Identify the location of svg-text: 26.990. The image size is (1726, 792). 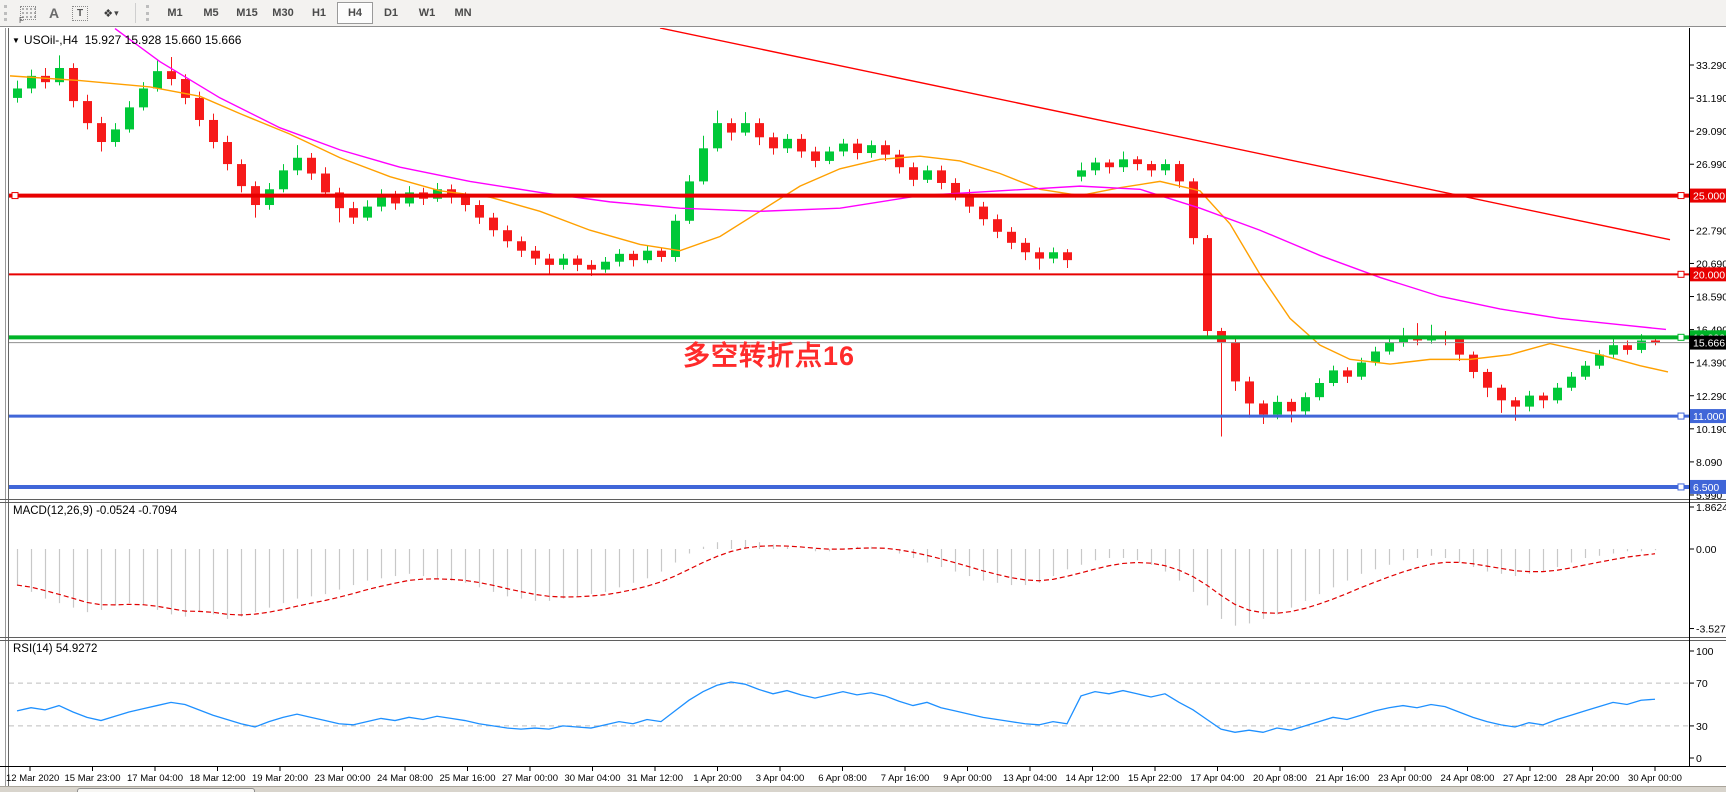
(1711, 165).